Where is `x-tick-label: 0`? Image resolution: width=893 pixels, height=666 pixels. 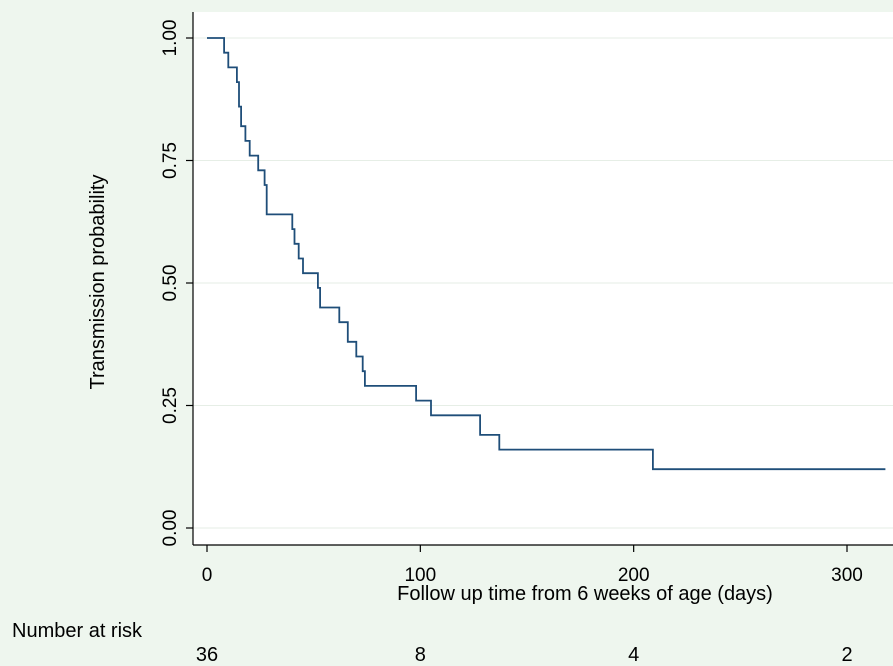
x-tick-label: 0 is located at coordinates (207, 575).